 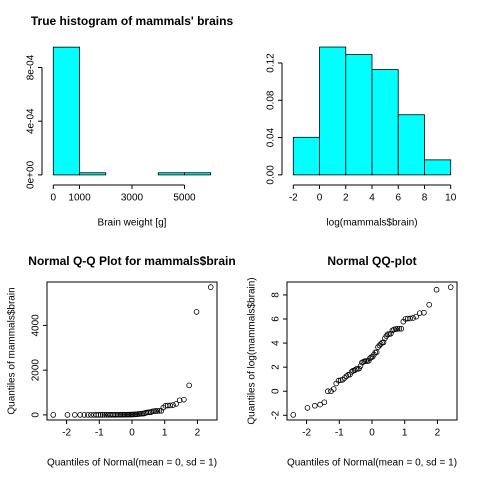 What do you see at coordinates (36, 370) in the screenshot?
I see `y-tick-label: 2000` at bounding box center [36, 370].